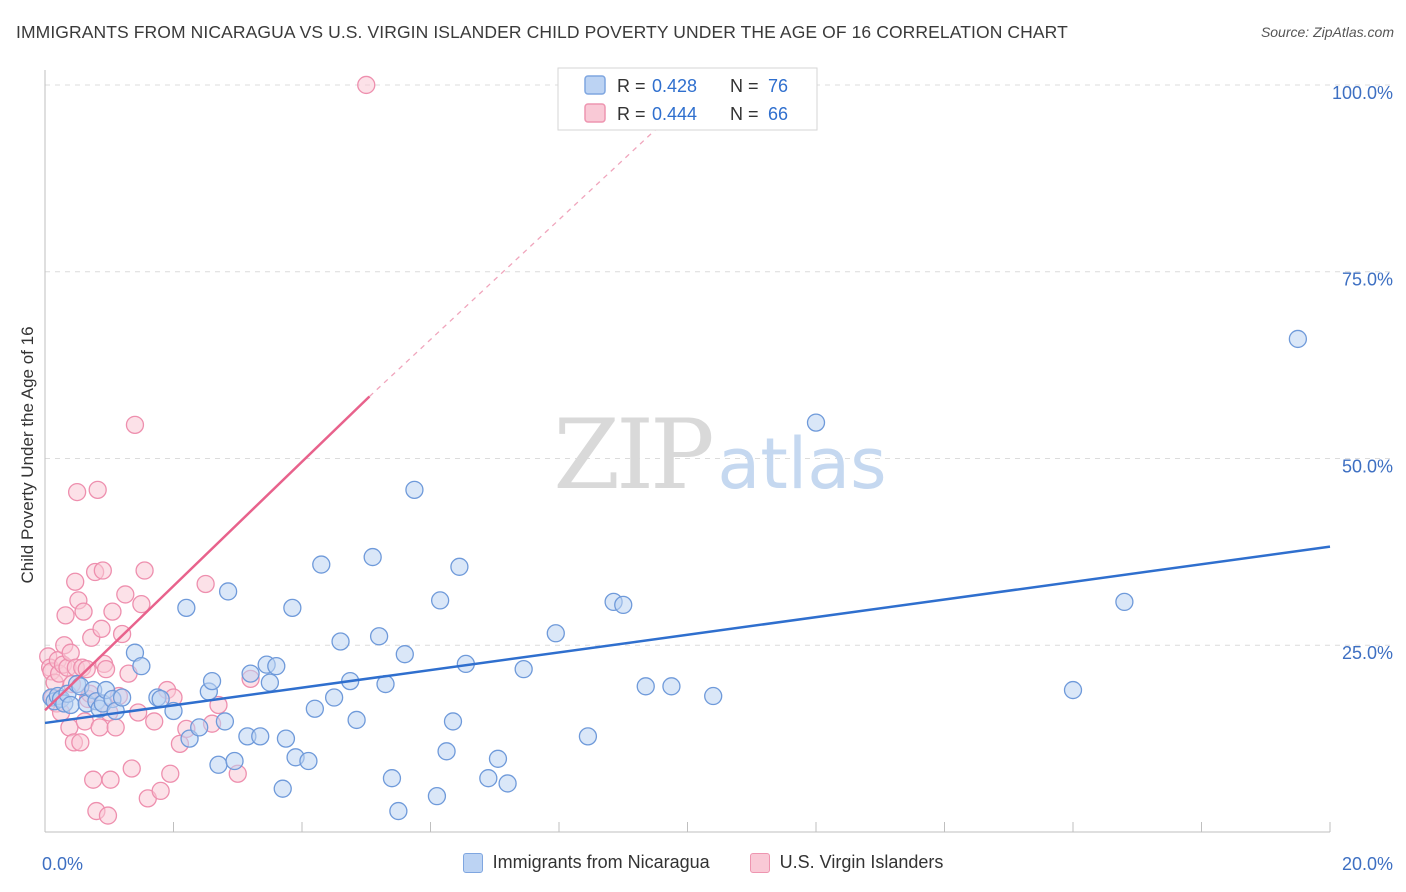 The height and width of the screenshot is (892, 1406). I want to click on y-tick-label-0: 25.0%, so click(1367, 653).